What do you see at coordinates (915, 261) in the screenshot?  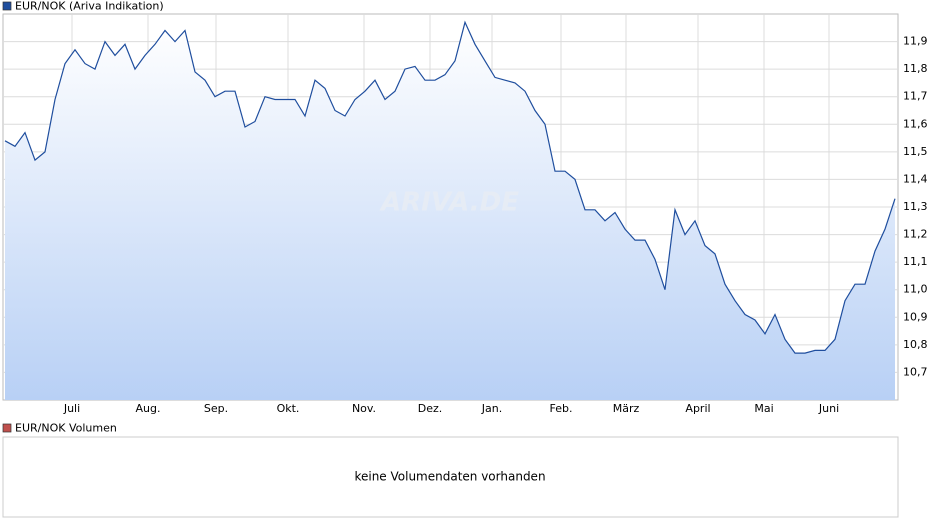 I see `y-tick-label: 11,1` at bounding box center [915, 261].